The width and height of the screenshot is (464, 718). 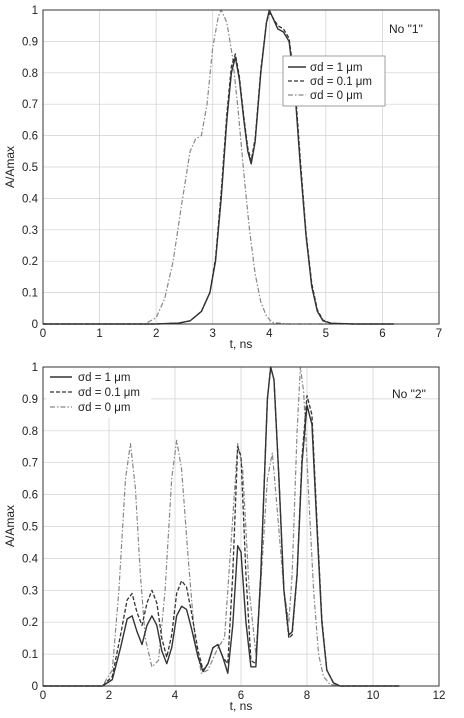 What do you see at coordinates (99, 334) in the screenshot?
I see `x-tick-label: 1` at bounding box center [99, 334].